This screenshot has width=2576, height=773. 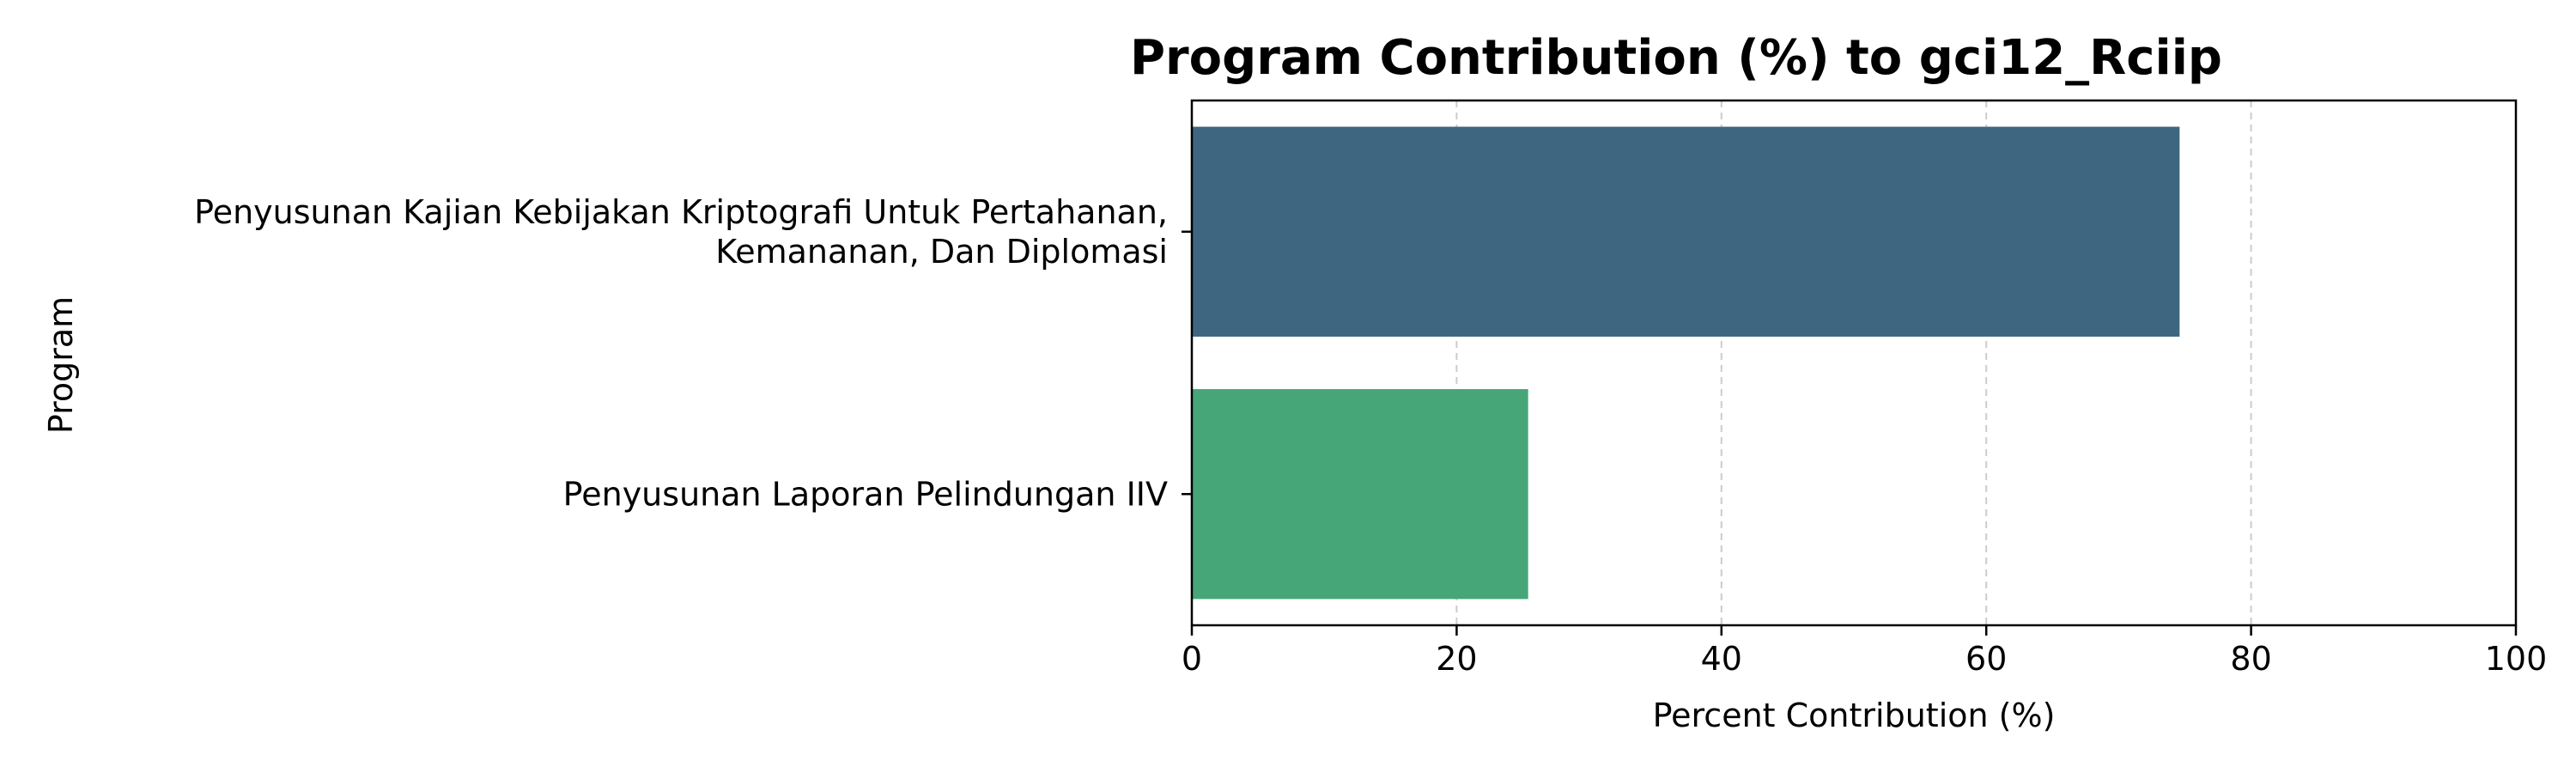 What do you see at coordinates (61, 365) in the screenshot?
I see `y-axis-label: Program` at bounding box center [61, 365].